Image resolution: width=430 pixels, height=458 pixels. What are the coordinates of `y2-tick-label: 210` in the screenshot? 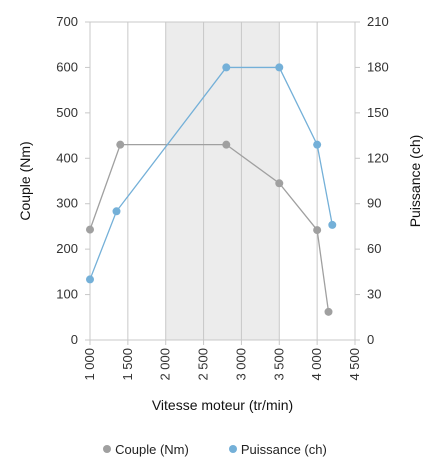 It's located at (378, 21).